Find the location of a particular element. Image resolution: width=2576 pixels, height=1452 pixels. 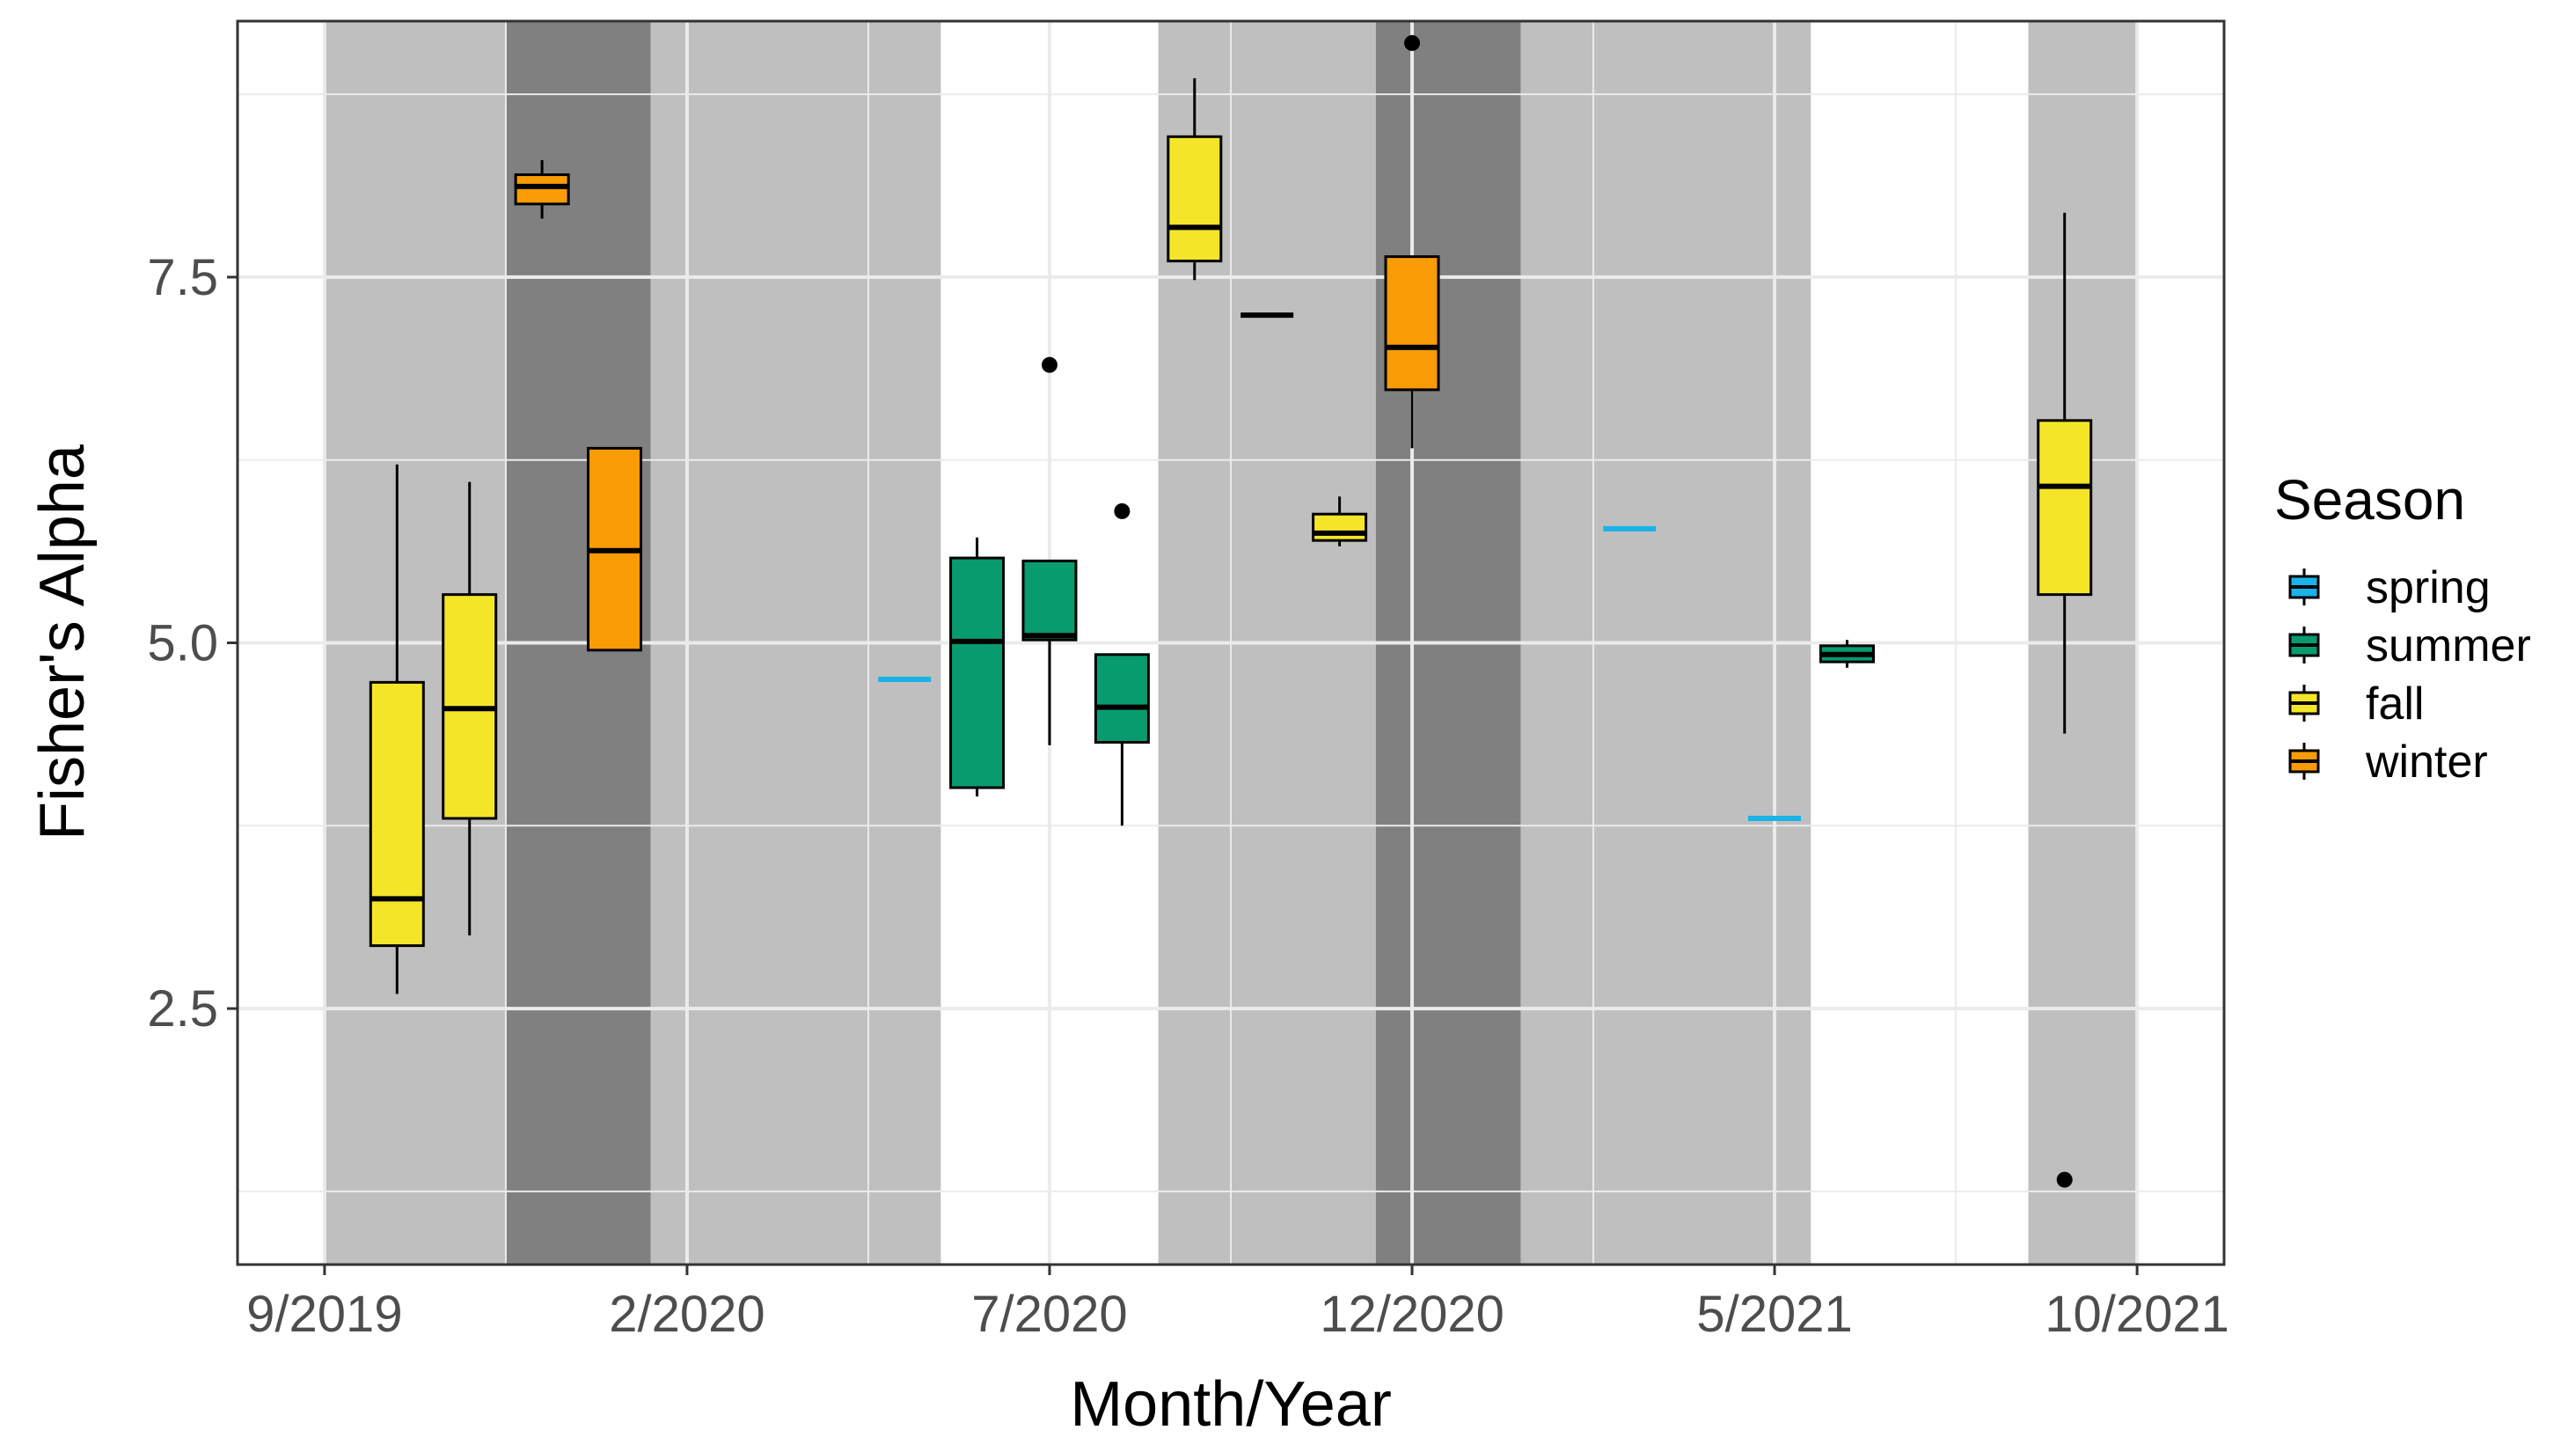

legend-label: winter is located at coordinates (2426, 762).